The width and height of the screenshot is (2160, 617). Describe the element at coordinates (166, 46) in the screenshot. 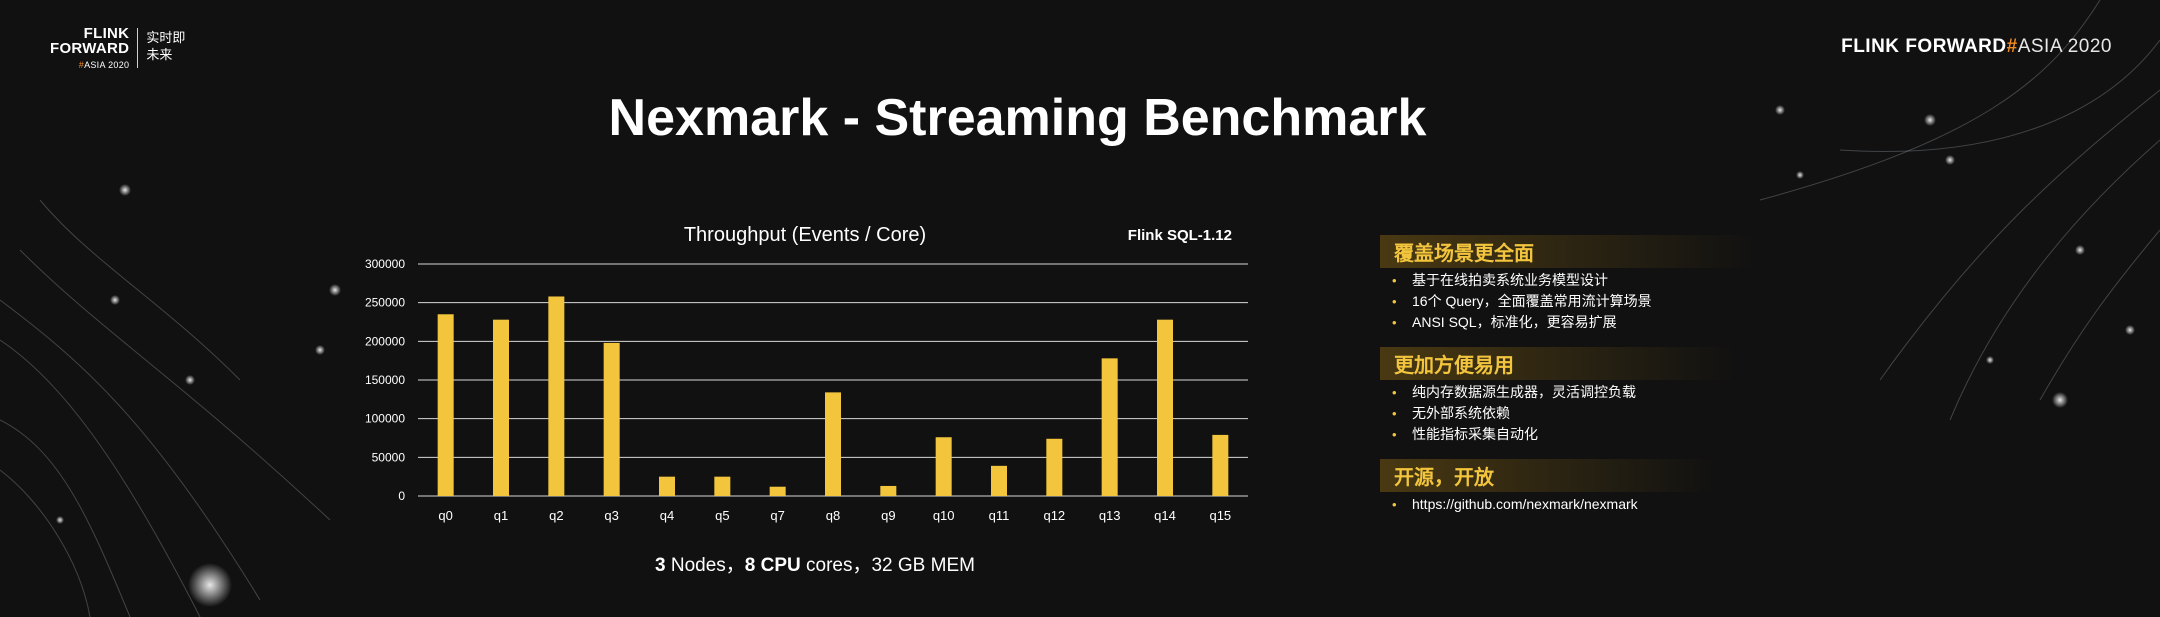

I see `logo-slogan: 实时即未来` at that location.